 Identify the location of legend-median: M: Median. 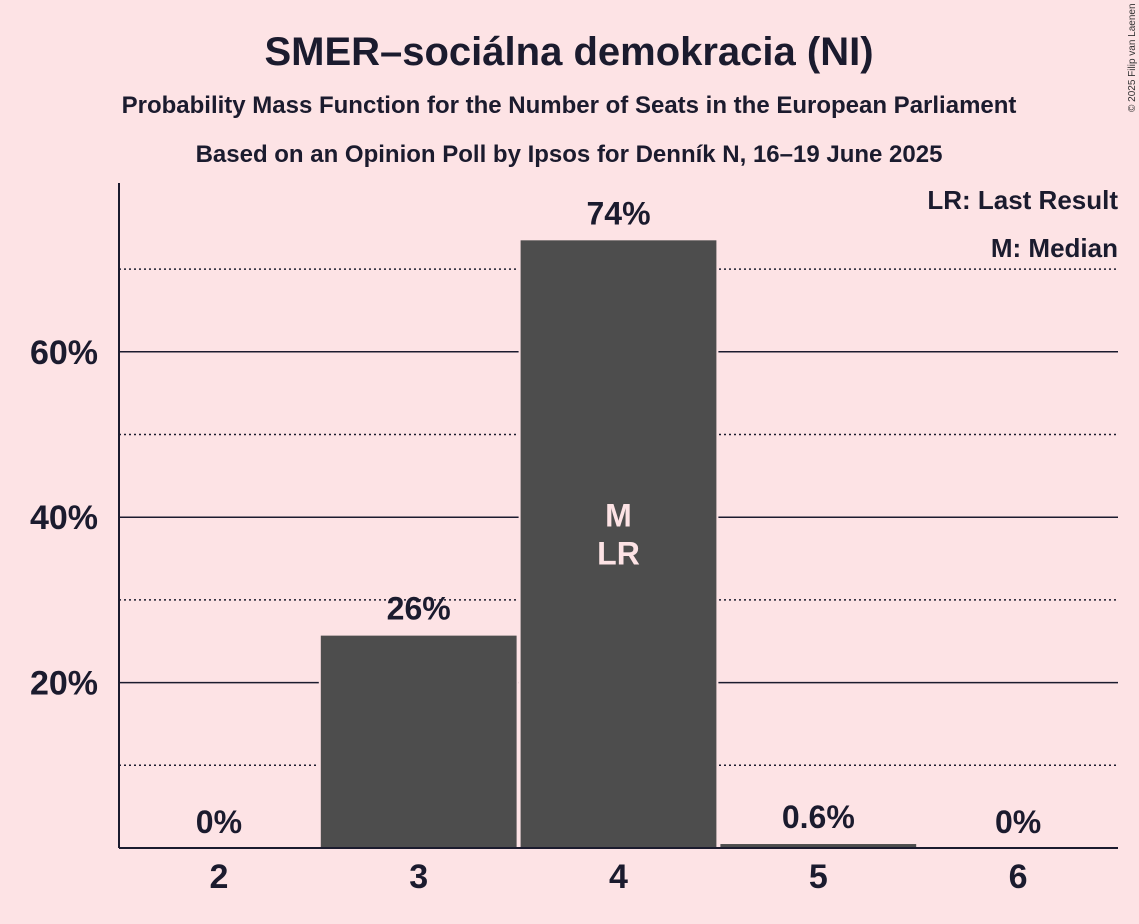
(1054, 248).